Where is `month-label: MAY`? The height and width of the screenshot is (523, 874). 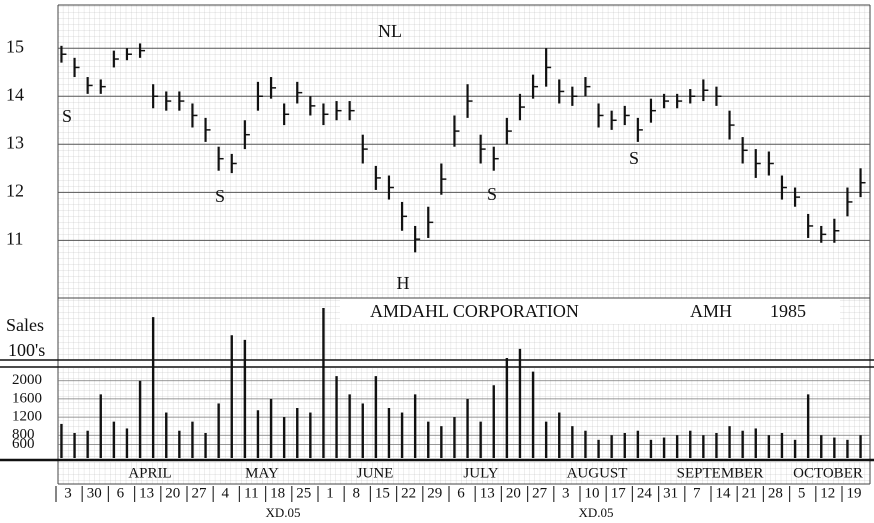 month-label: MAY is located at coordinates (262, 473).